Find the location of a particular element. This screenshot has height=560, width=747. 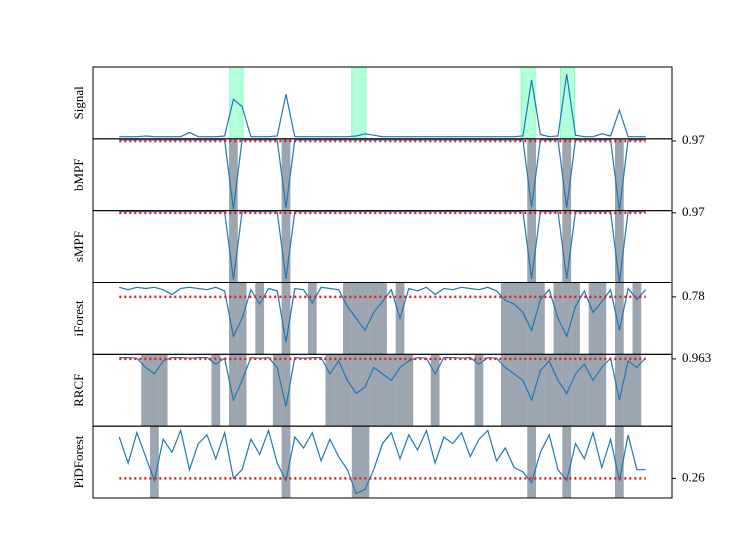

y-tick-label: 0.78 is located at coordinates (693, 295).